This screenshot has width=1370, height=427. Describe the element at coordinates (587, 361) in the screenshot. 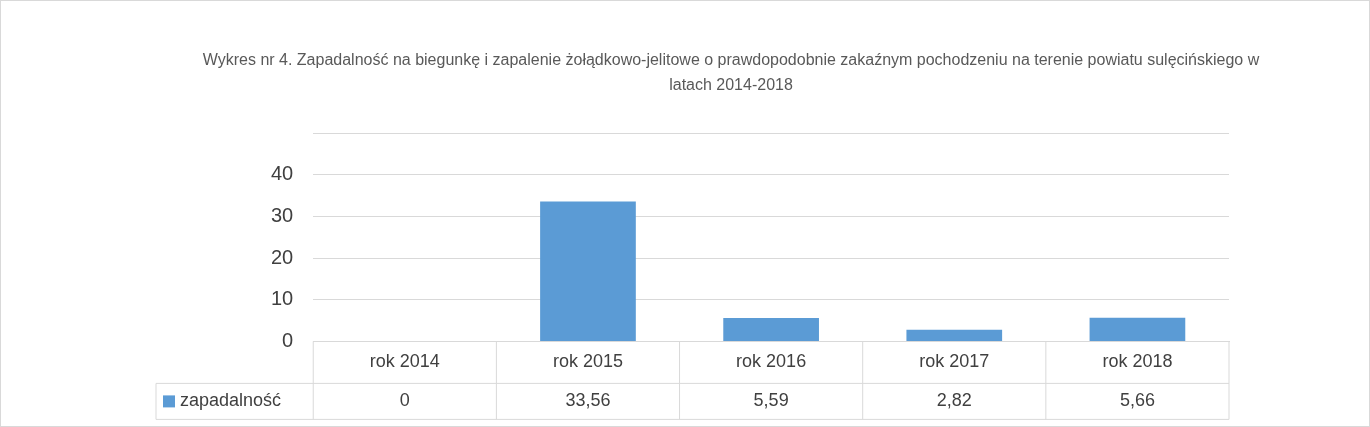

I see `x-tick-label: rok 2015` at that location.